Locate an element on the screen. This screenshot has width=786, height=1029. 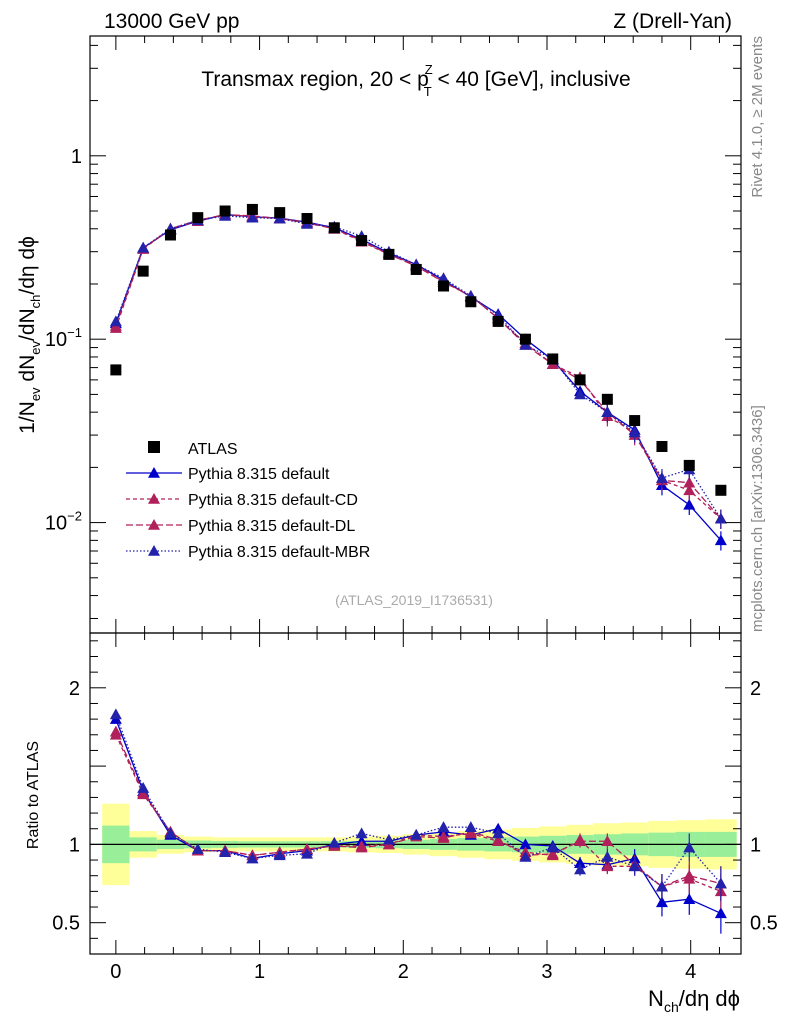
ratio-ylabel: Ratio to ATLAS is located at coordinates (33, 795).